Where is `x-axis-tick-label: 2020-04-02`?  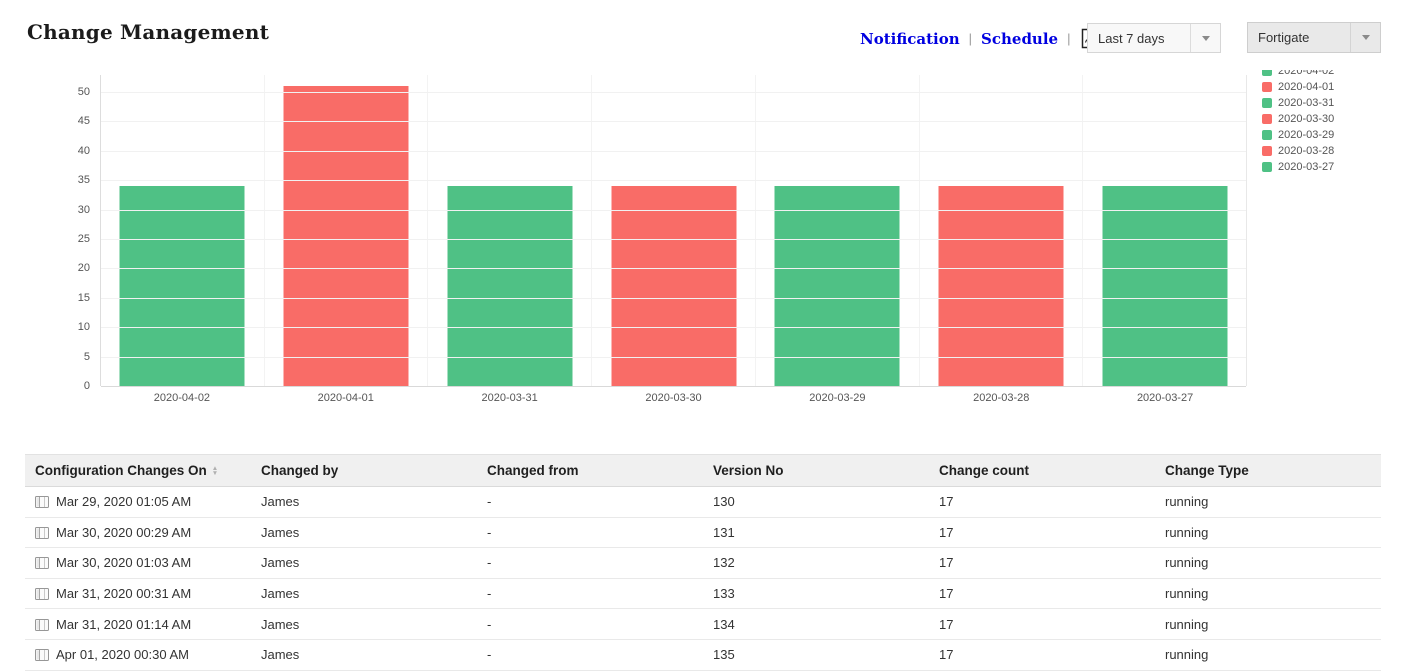
x-axis-tick-label: 2020-04-02 is located at coordinates (182, 398).